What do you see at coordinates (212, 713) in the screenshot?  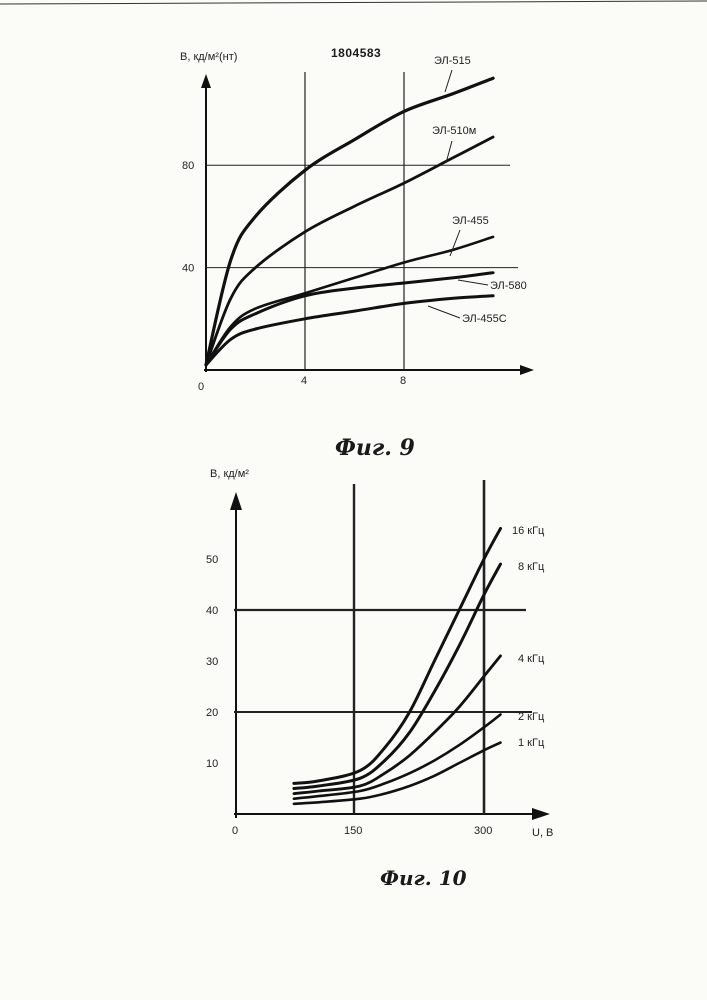 I see `y-tick-label-20: 20` at bounding box center [212, 713].